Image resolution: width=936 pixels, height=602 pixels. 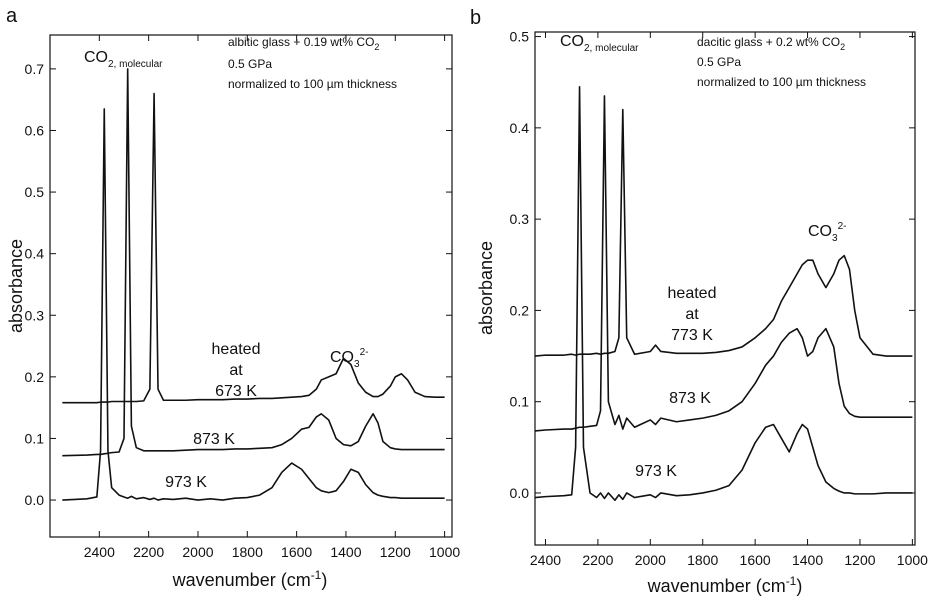 I want to click on y-tick-label: 0.7, so click(x=35, y=69).